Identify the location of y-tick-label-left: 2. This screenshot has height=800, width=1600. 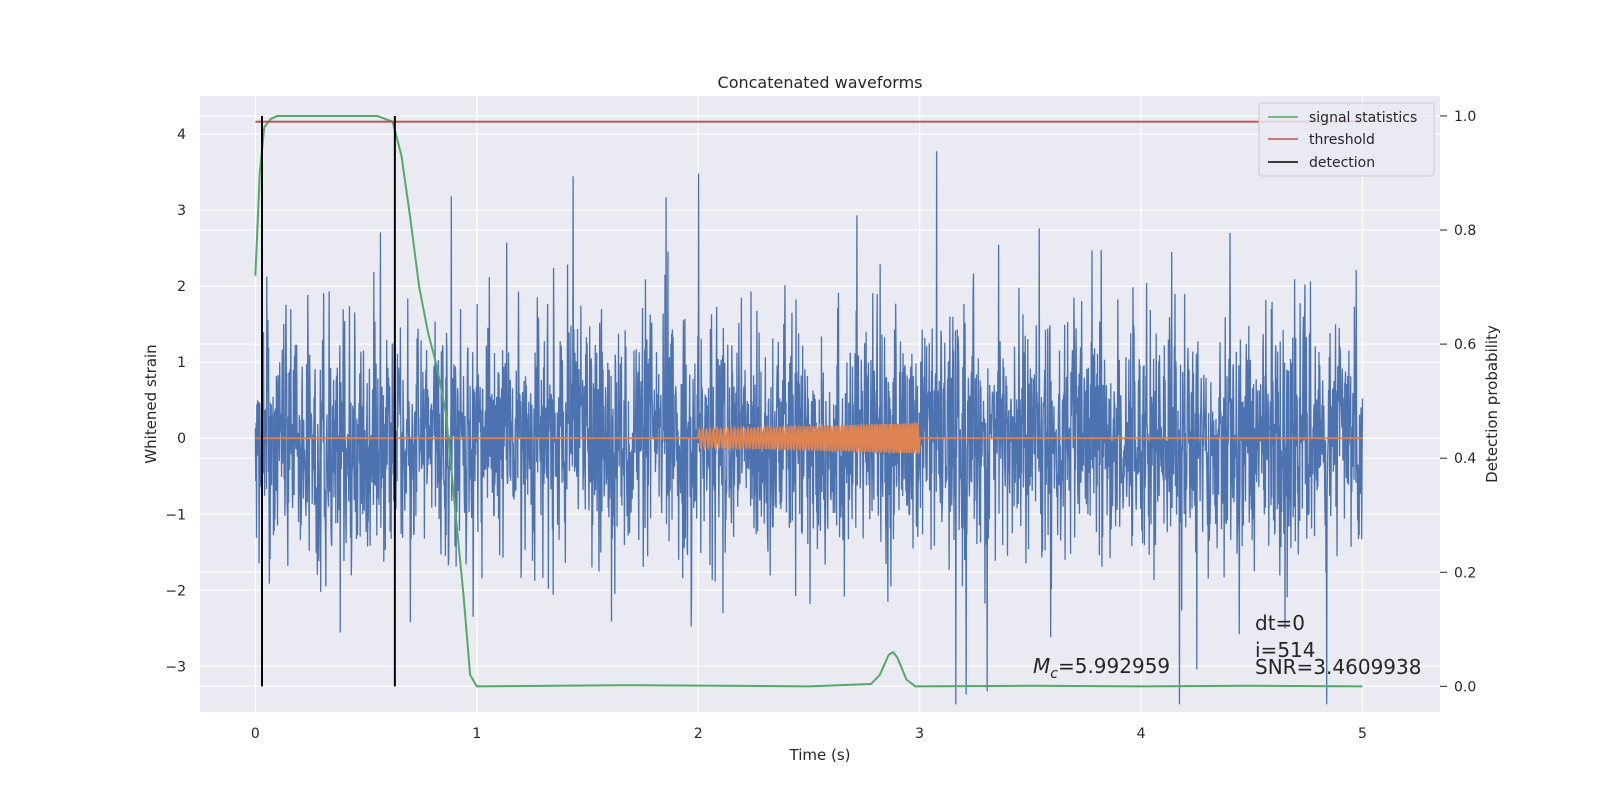
(181, 287).